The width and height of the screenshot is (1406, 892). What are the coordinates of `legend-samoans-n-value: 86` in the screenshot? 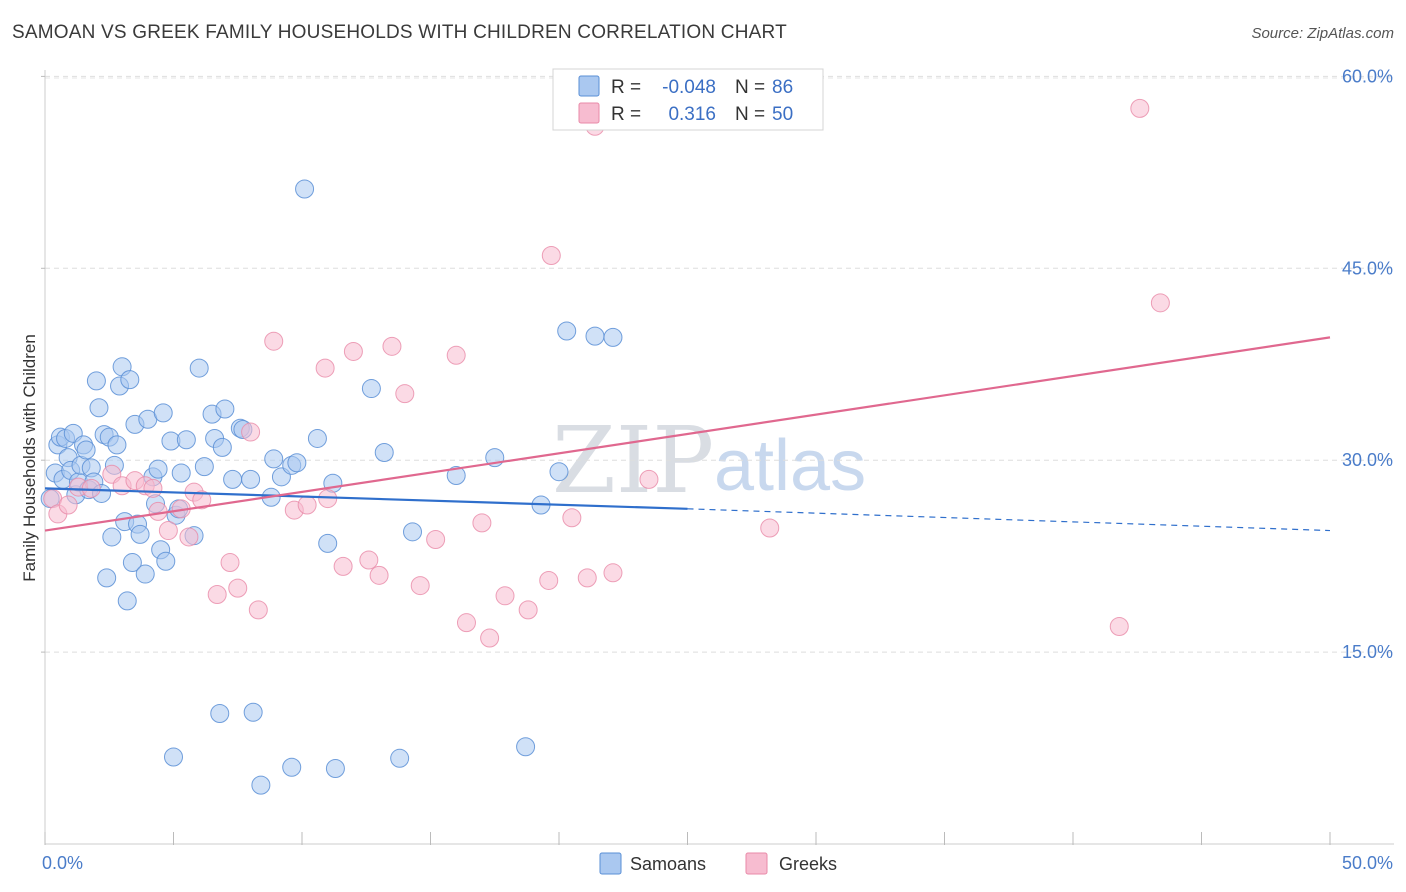 It's located at (782, 87).